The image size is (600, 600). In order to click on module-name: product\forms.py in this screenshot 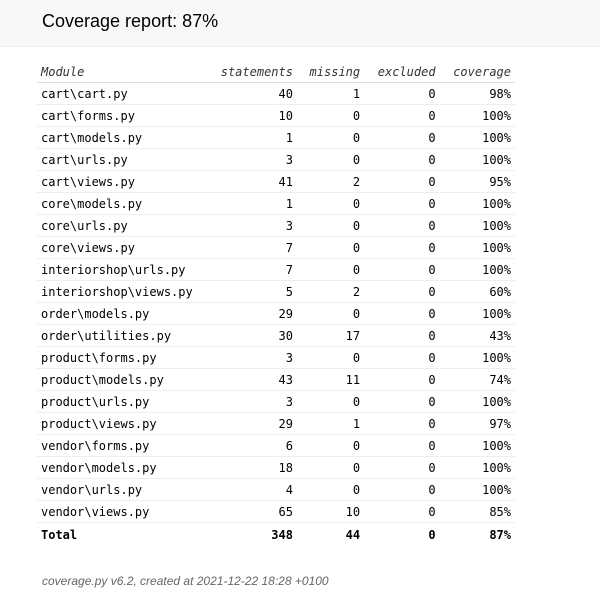, I will do `click(121, 357)`.